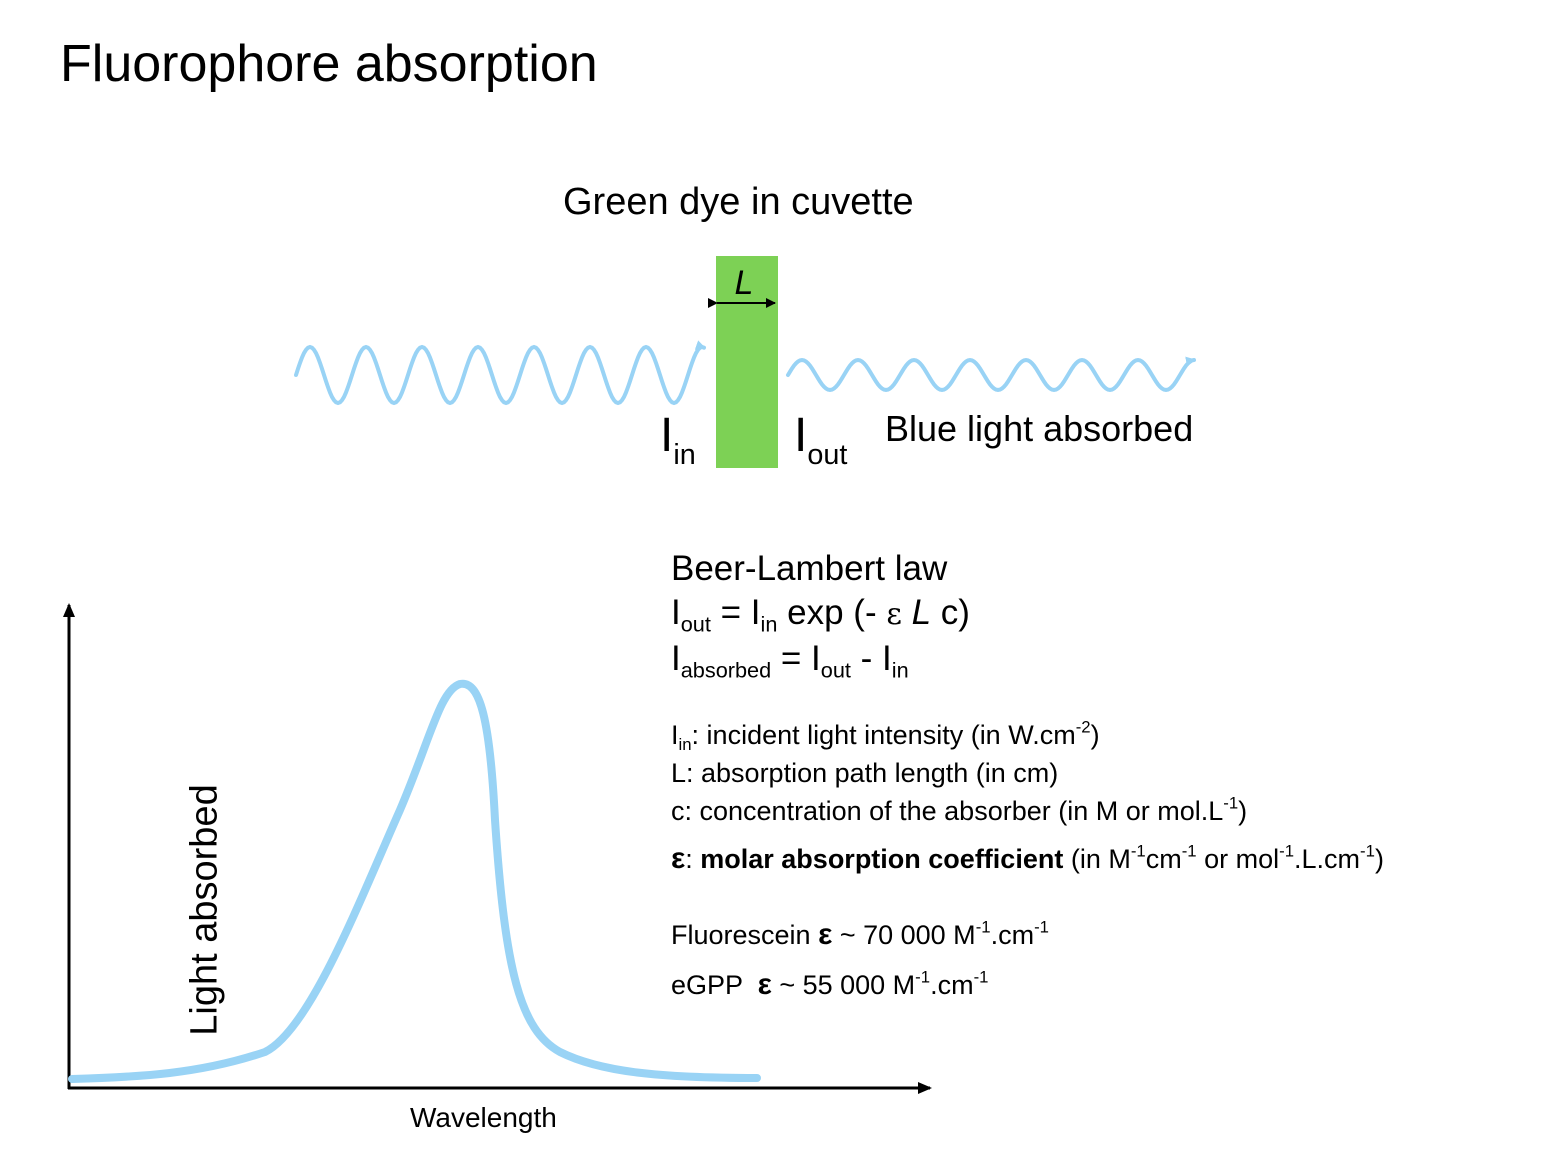  What do you see at coordinates (790, 661) in the screenshot?
I see `absorbed-equation: Iabsorbed = Iout - Iin` at bounding box center [790, 661].